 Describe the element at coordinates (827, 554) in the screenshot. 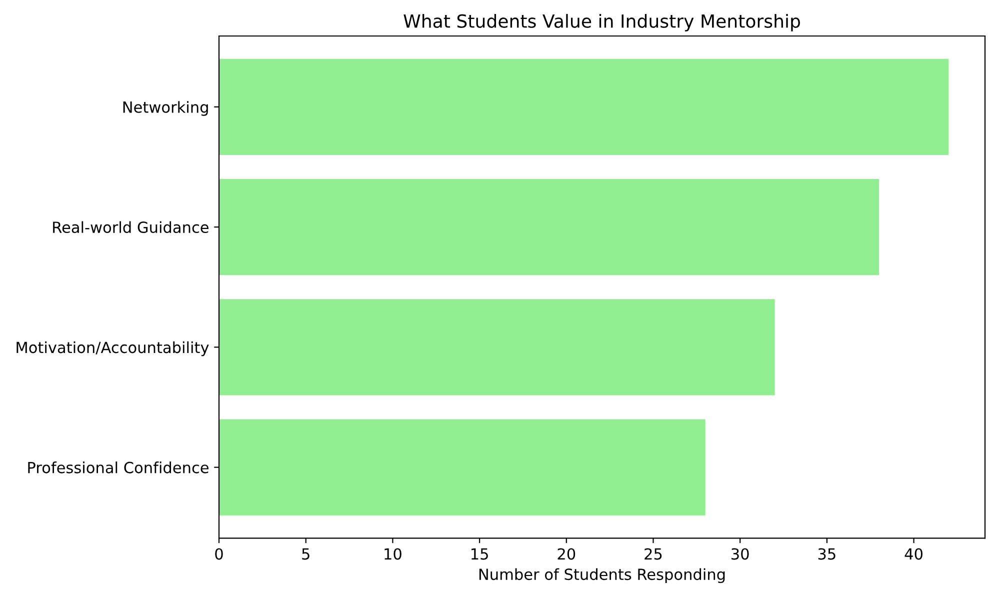

I see `x-tick-label: 35` at that location.